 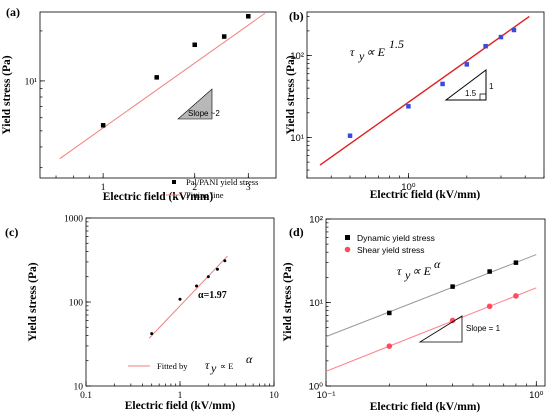 What do you see at coordinates (207, 365) in the screenshot?
I see `c-legend-tau: τ` at bounding box center [207, 365].